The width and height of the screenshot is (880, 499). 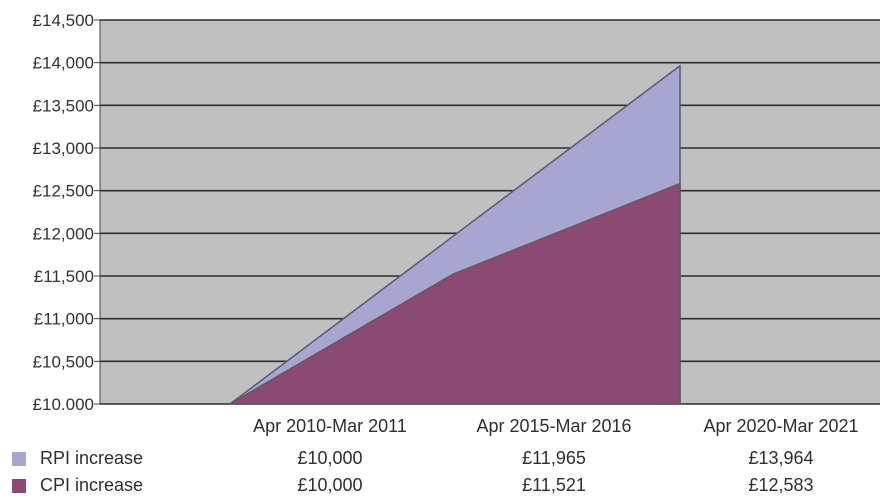 What do you see at coordinates (63, 148) in the screenshot?
I see `y-tick-label: £13,000` at bounding box center [63, 148].